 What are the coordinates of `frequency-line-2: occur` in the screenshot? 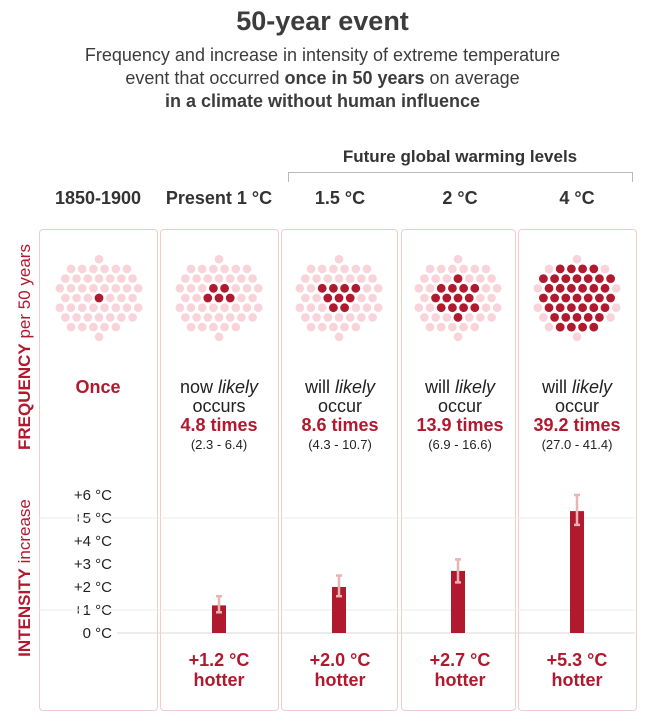 It's located at (576, 406).